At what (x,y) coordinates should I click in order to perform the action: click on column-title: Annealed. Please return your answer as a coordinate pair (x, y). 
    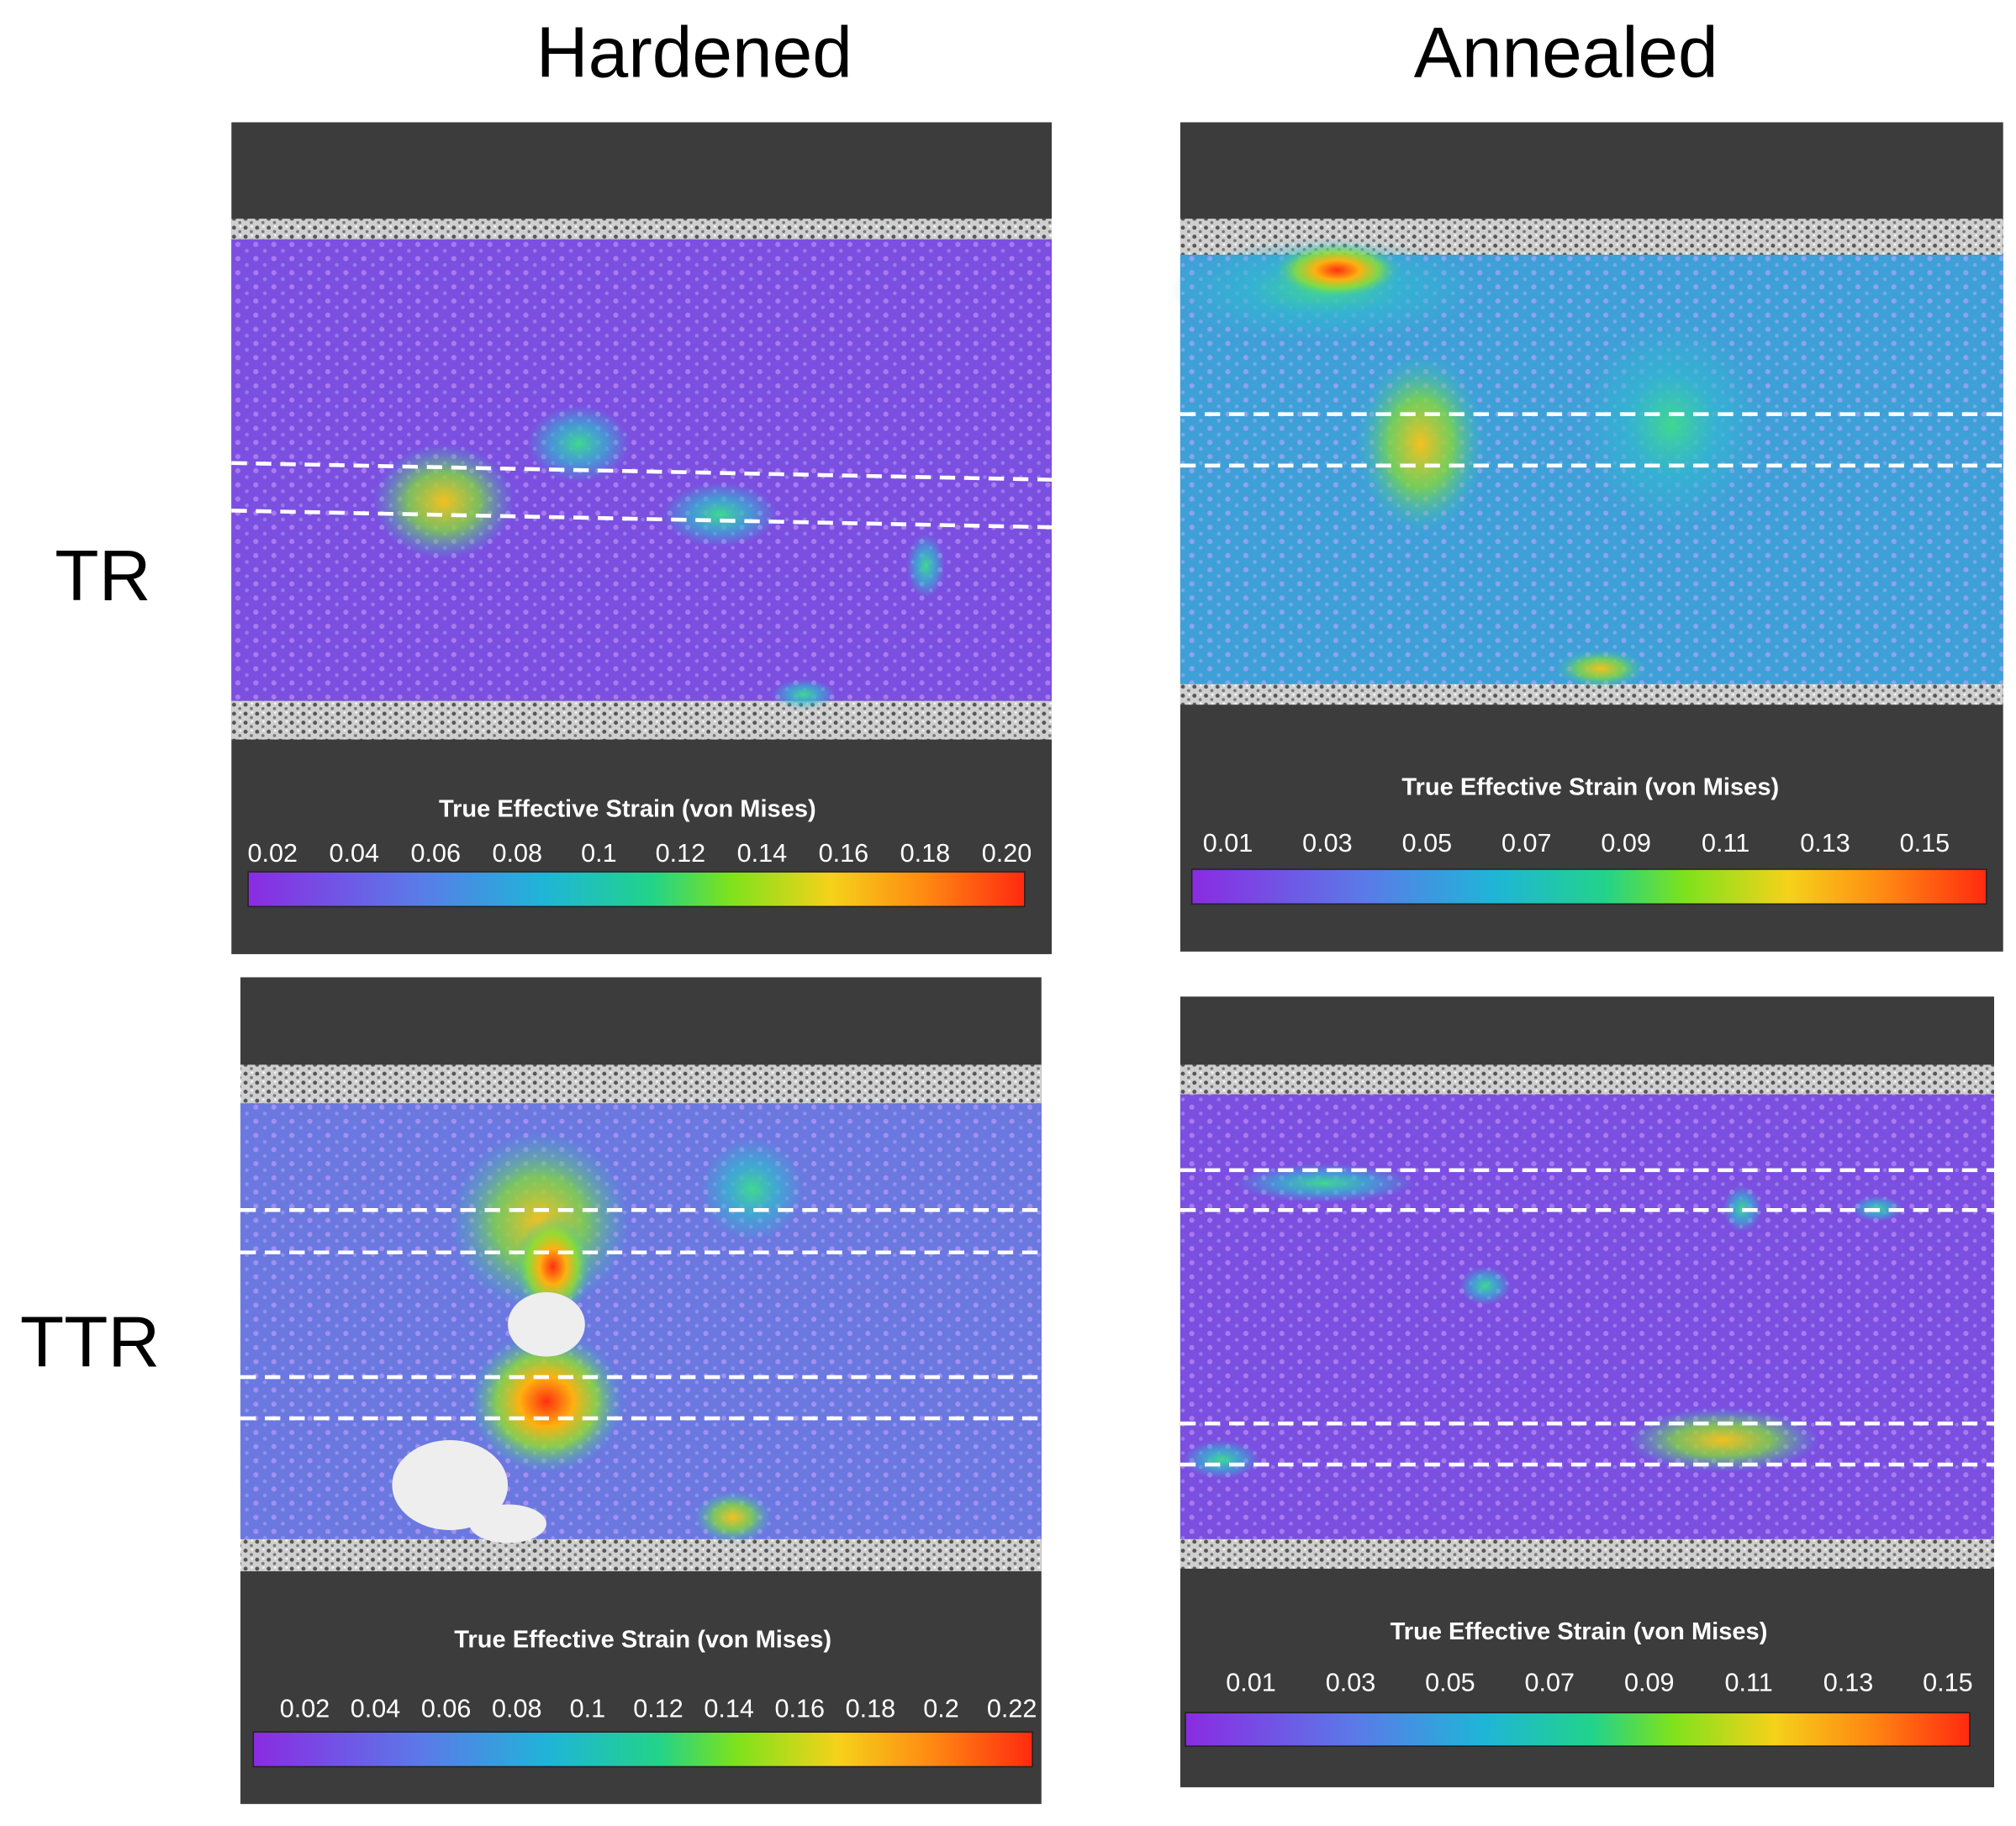
    Looking at the image, I should click on (1566, 53).